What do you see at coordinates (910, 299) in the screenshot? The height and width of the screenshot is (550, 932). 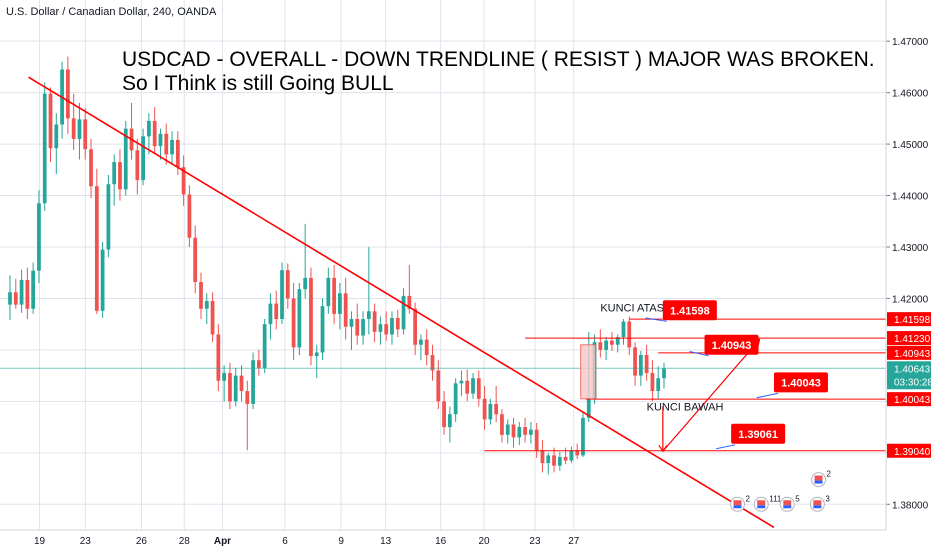 I see `price-tick-label: 1.42000` at bounding box center [910, 299].